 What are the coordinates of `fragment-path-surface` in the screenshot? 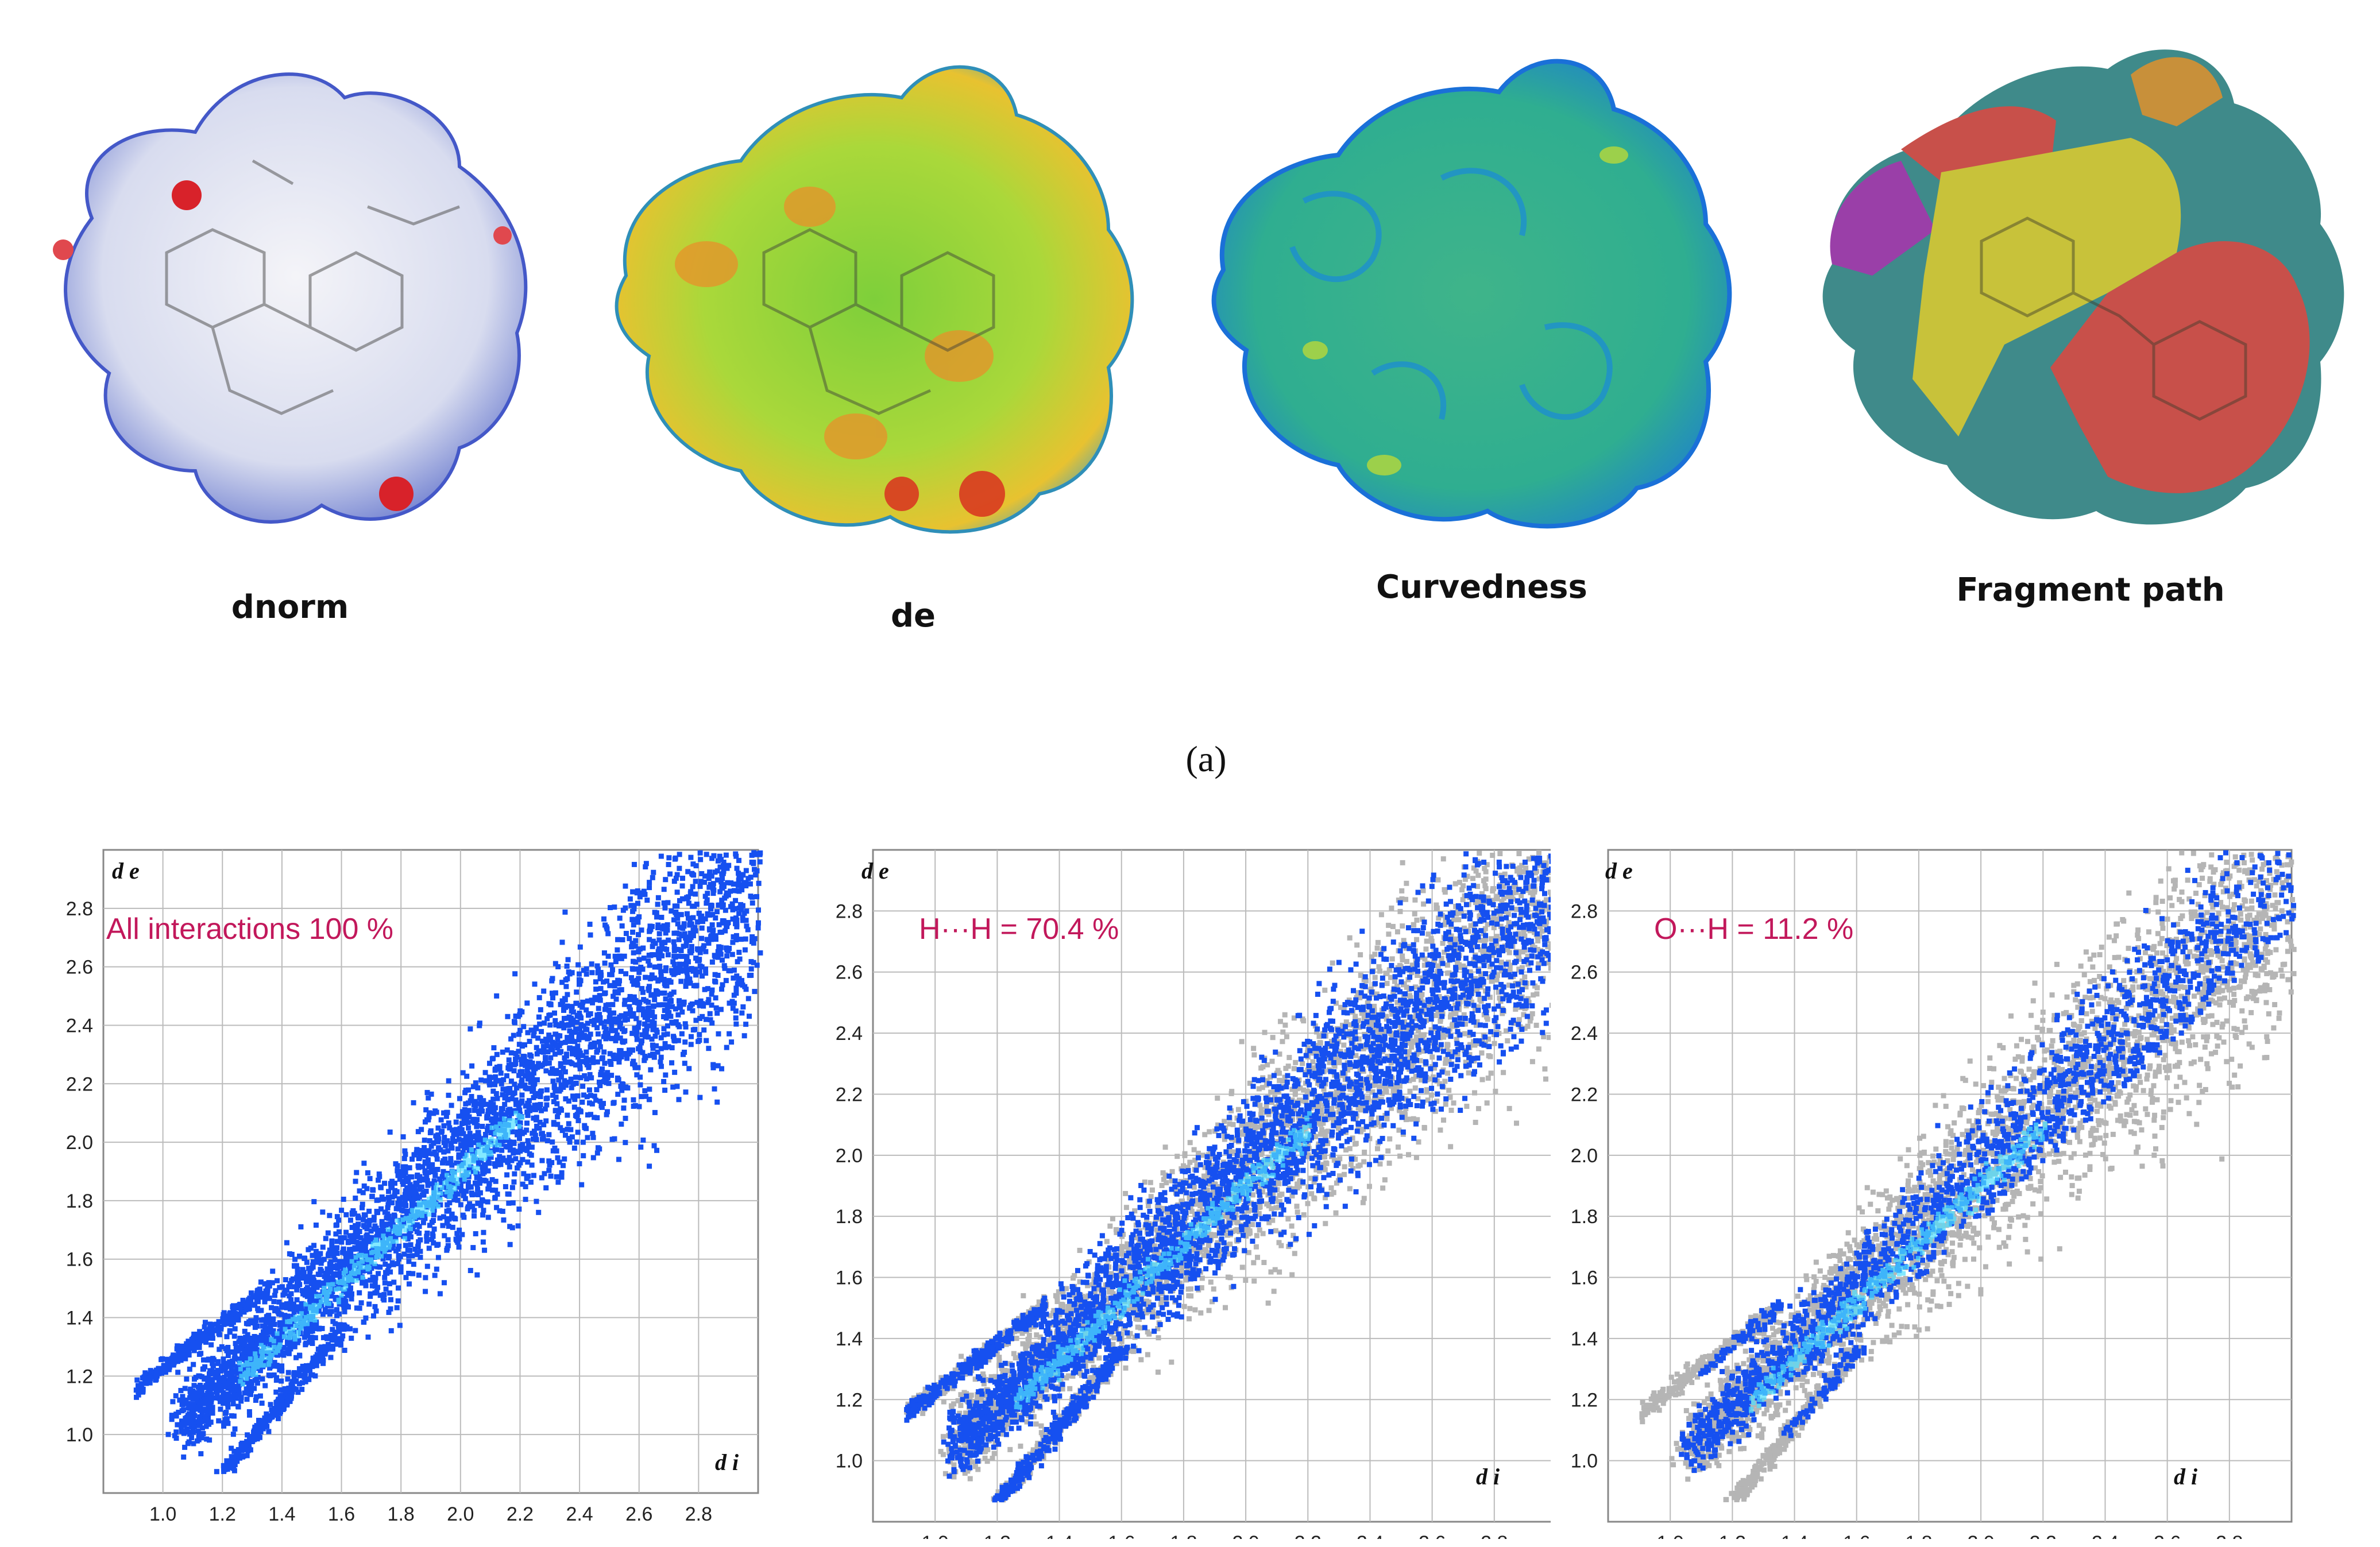 It's located at (2084, 281).